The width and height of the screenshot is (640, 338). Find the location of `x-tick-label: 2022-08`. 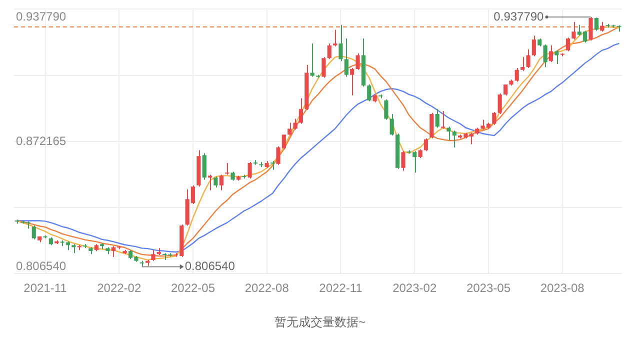

x-tick-label: 2022-08 is located at coordinates (267, 288).